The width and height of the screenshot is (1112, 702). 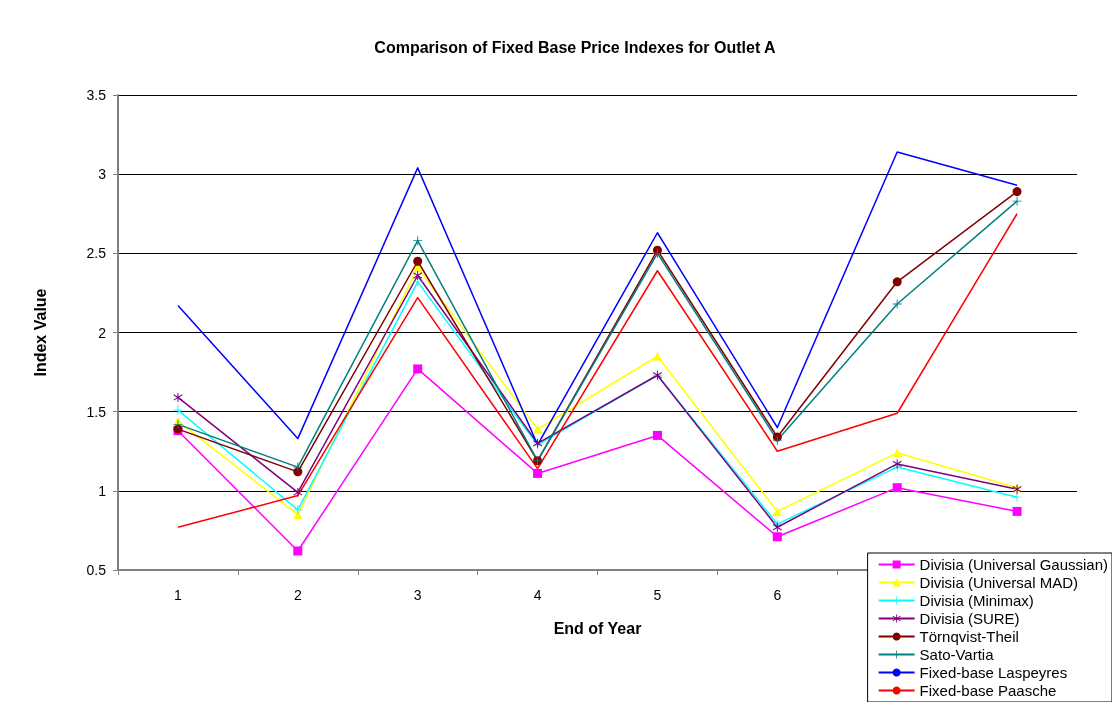 I want to click on legend-label: Sato-Vartia, so click(x=957, y=654).